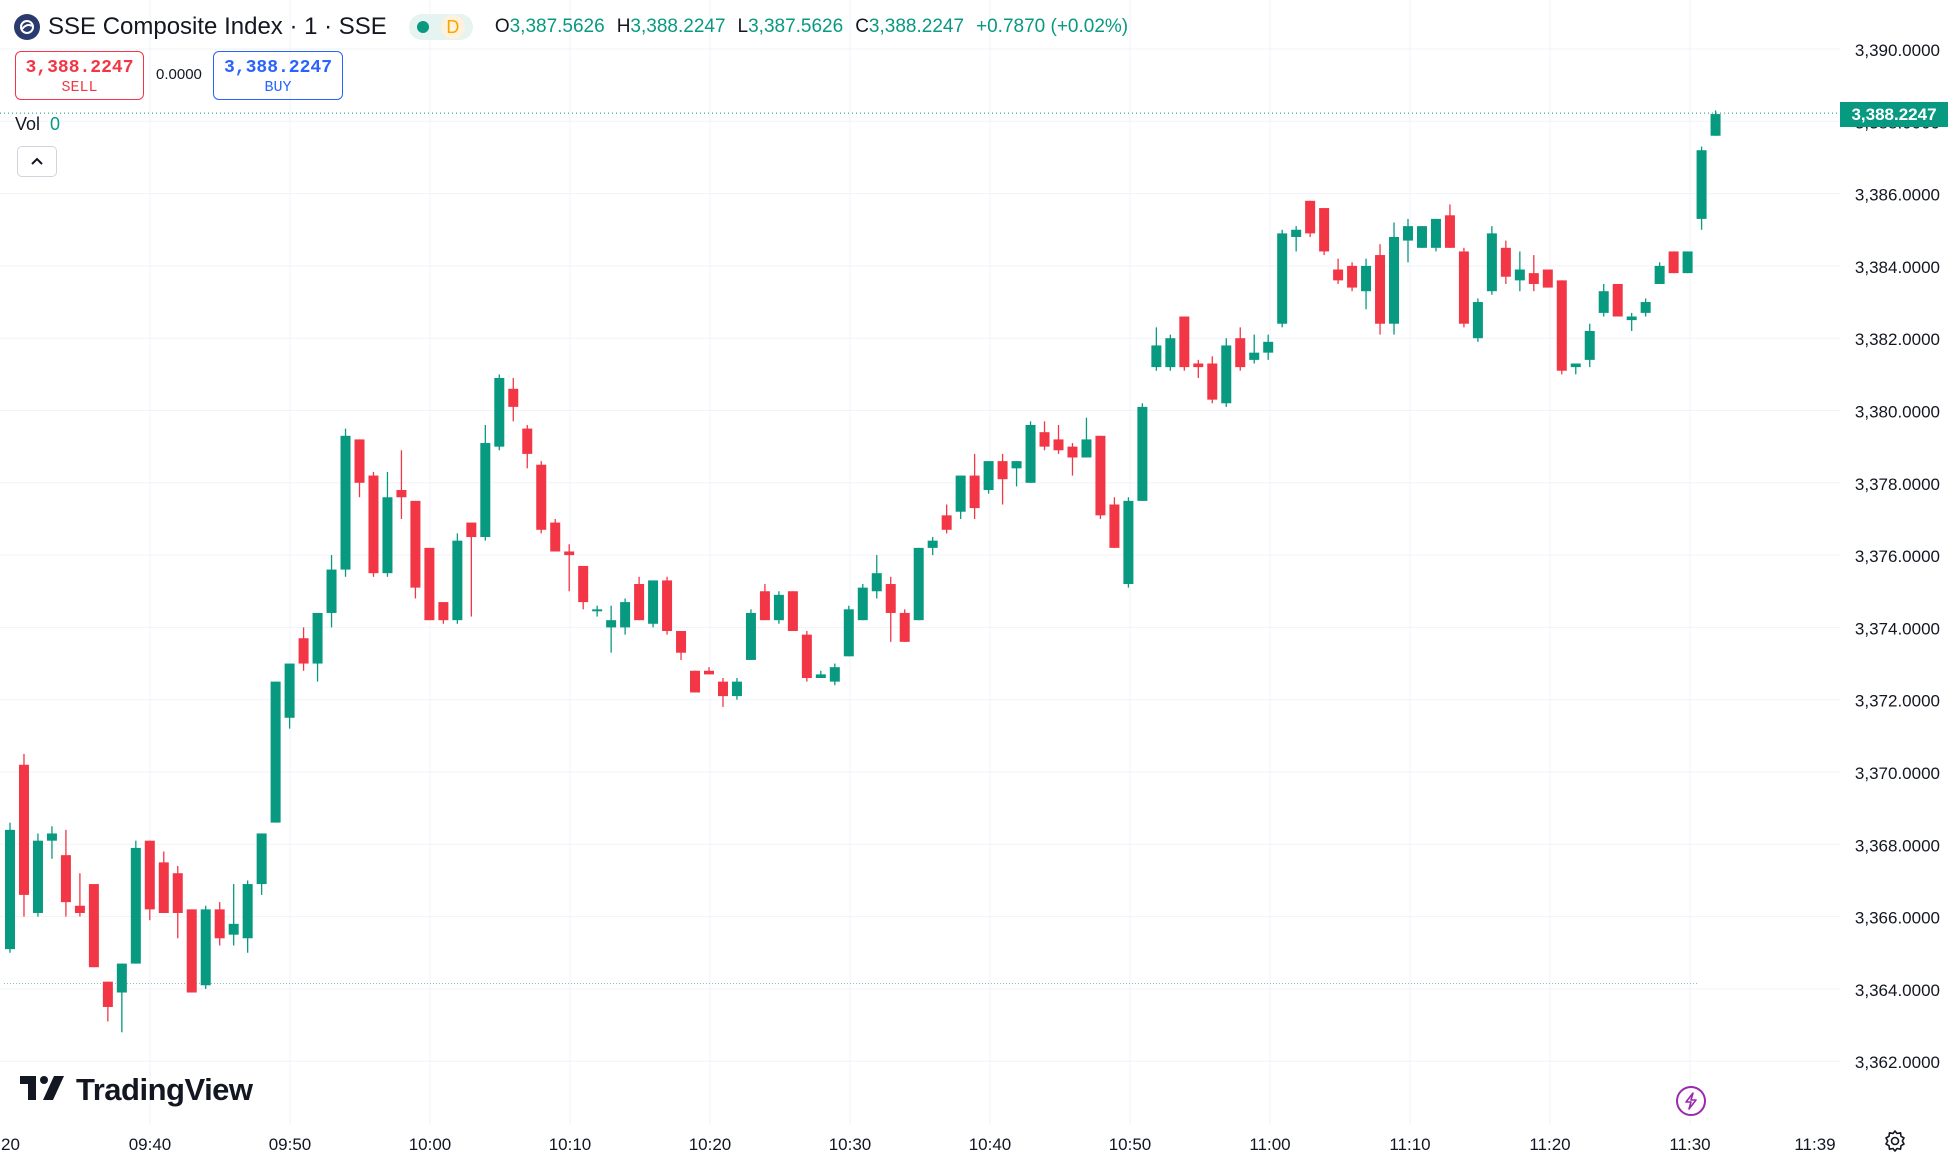 The image size is (1957, 1167). Describe the element at coordinates (1897, 267) in the screenshot. I see `y-tick-label: 3,384.0000` at that location.